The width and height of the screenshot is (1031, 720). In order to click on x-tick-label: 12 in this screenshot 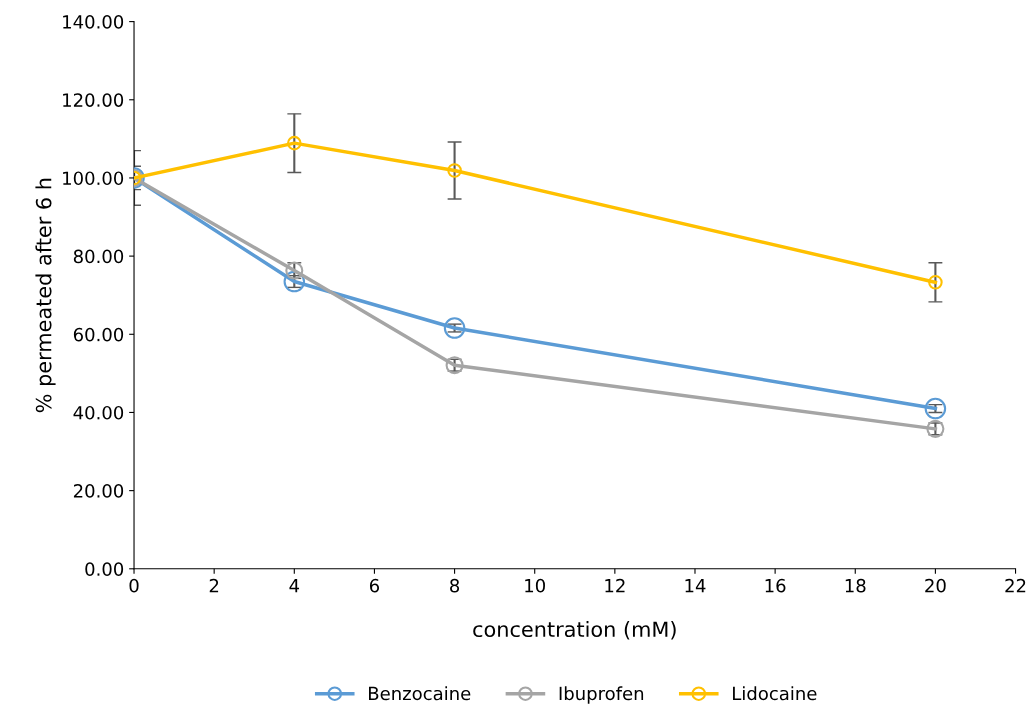, I will do `click(615, 585)`.